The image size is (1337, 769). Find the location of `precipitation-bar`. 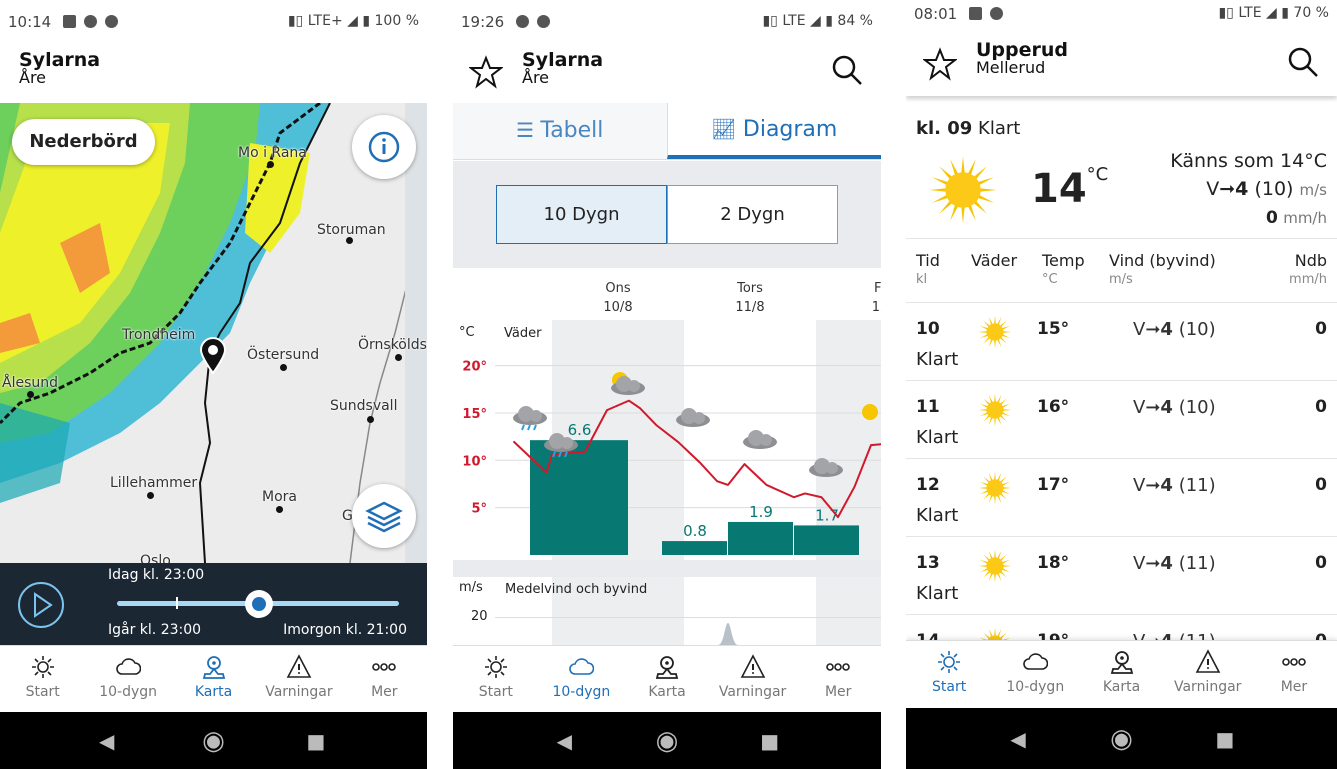

precipitation-bar is located at coordinates (694, 548).